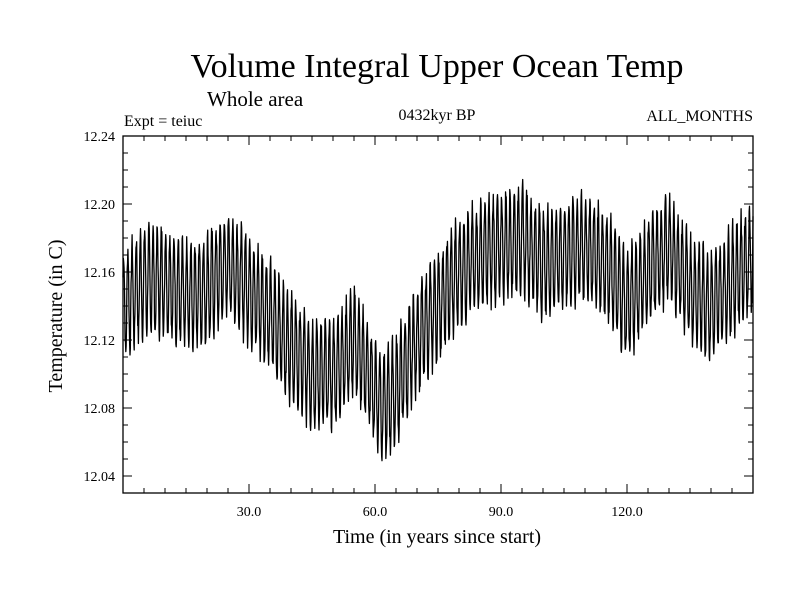 This screenshot has height=600, width=800. What do you see at coordinates (100, 137) in the screenshot?
I see `y-tick-label: 12.24` at bounding box center [100, 137].